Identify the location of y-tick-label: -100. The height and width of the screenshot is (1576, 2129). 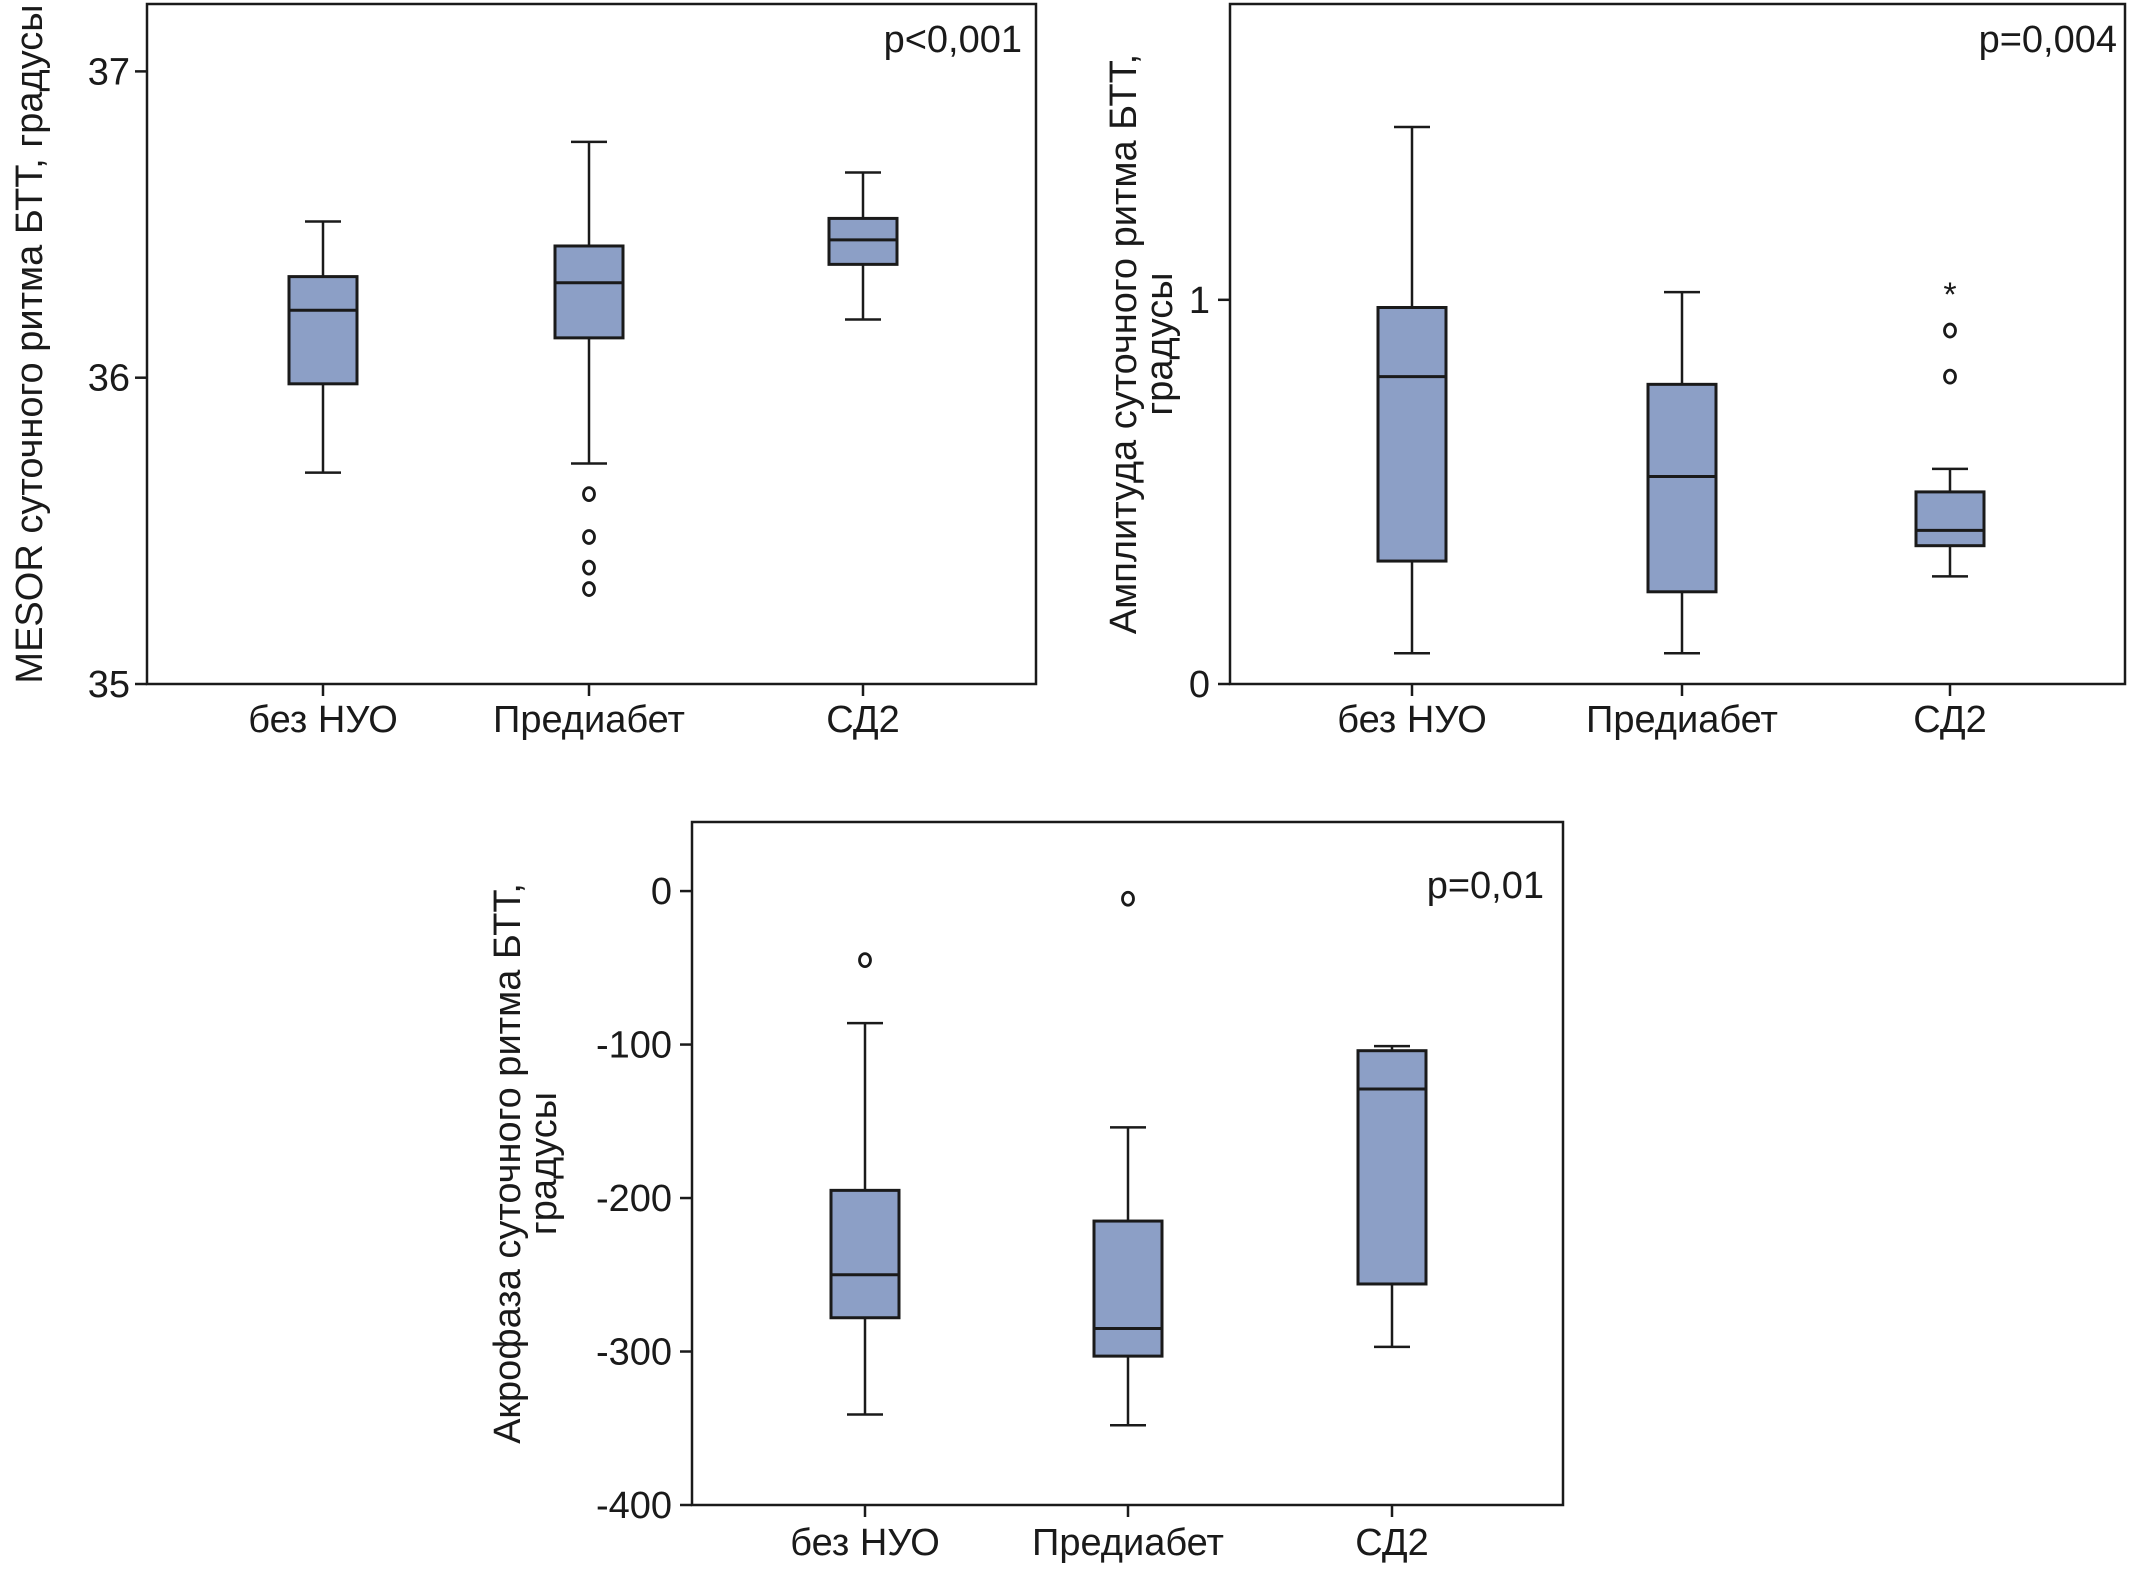
(634, 1046).